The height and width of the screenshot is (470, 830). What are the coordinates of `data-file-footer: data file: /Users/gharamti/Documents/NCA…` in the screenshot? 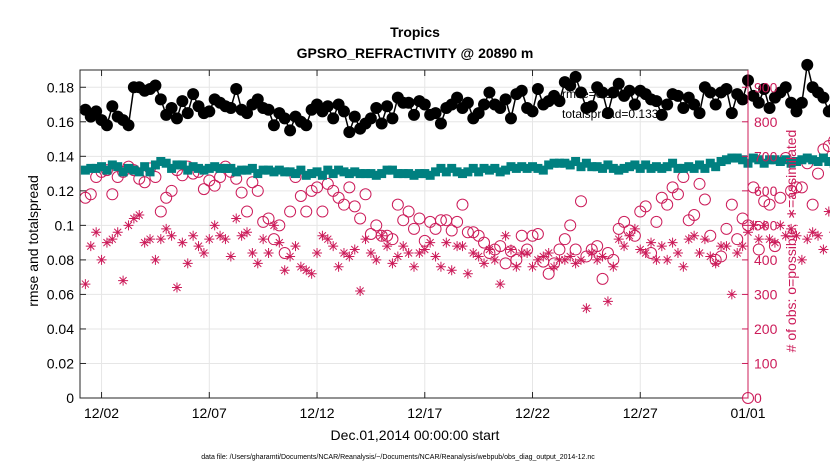 It's located at (398, 457).